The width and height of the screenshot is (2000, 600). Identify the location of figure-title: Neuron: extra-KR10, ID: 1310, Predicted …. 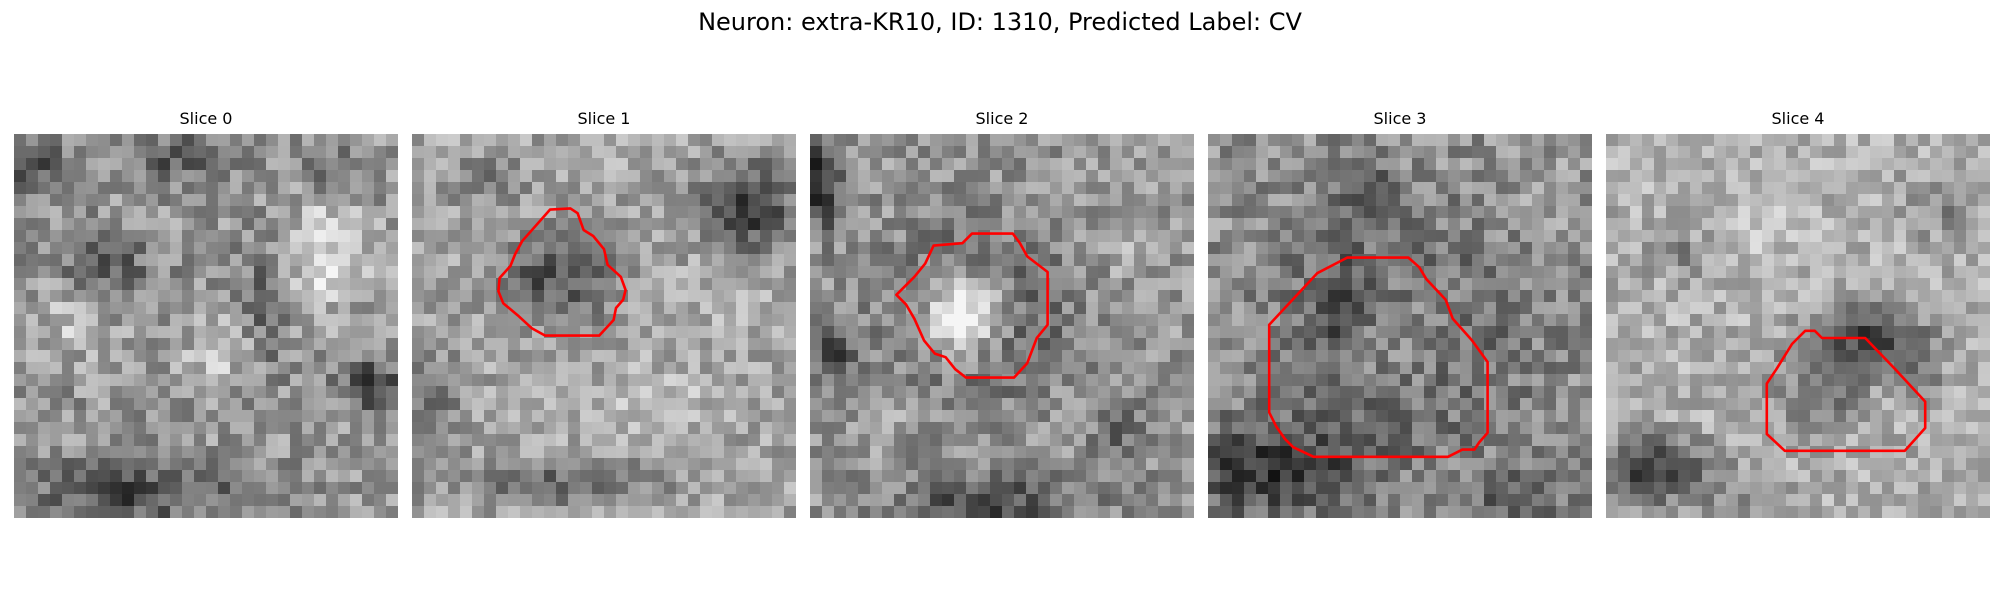
(1000, 22).